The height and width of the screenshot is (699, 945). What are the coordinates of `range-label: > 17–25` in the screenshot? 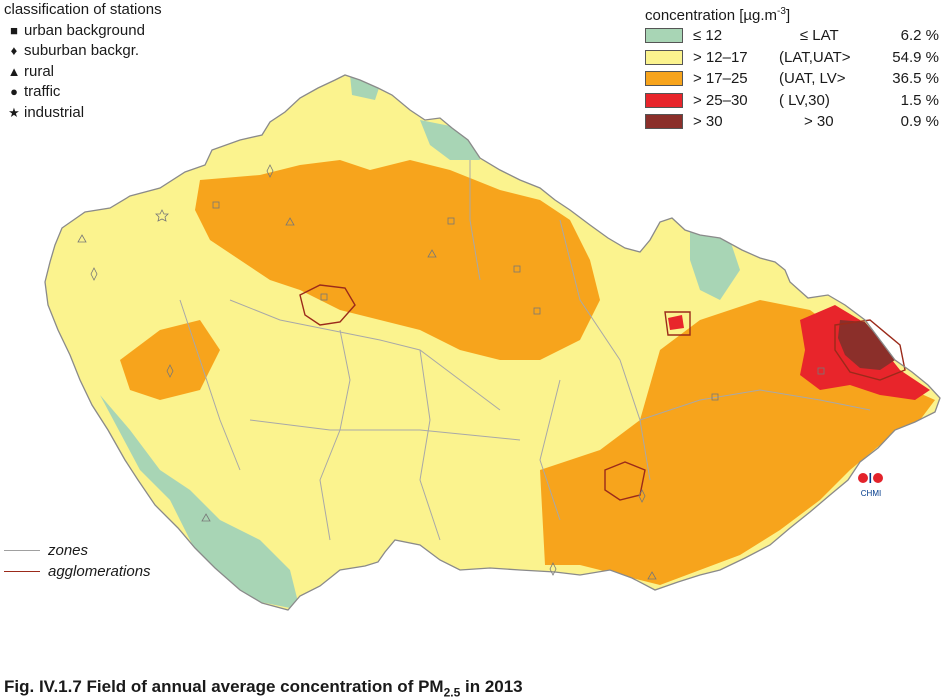 It's located at (720, 79).